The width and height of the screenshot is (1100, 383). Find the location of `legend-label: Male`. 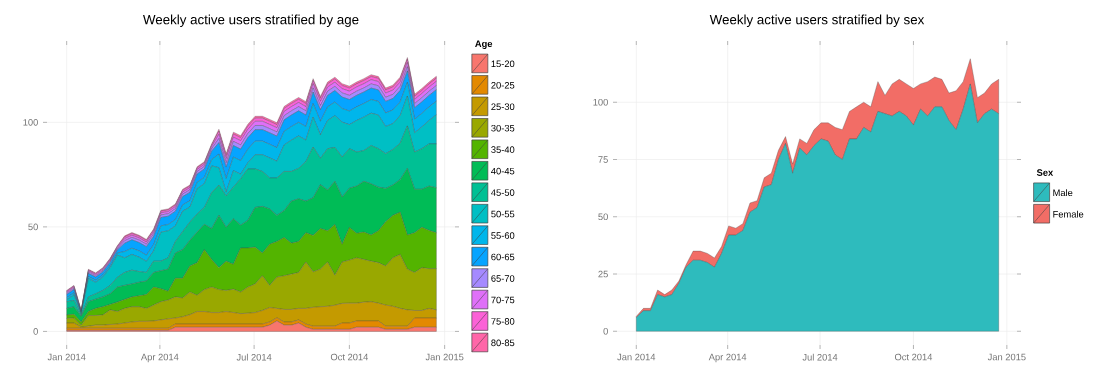

legend-label: Male is located at coordinates (1063, 193).